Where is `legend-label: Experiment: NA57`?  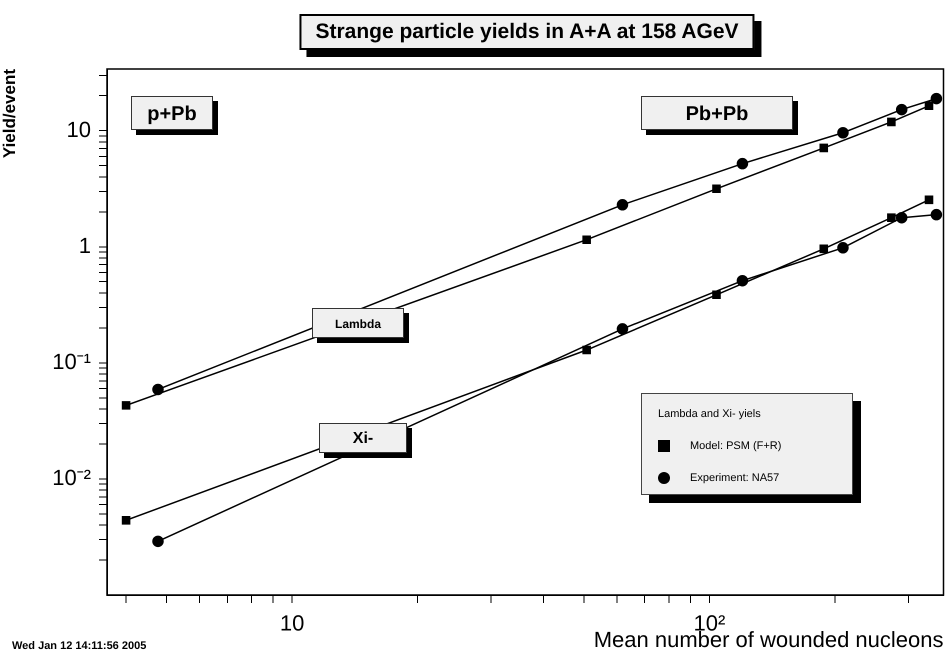 legend-label: Experiment: NA57 is located at coordinates (735, 478).